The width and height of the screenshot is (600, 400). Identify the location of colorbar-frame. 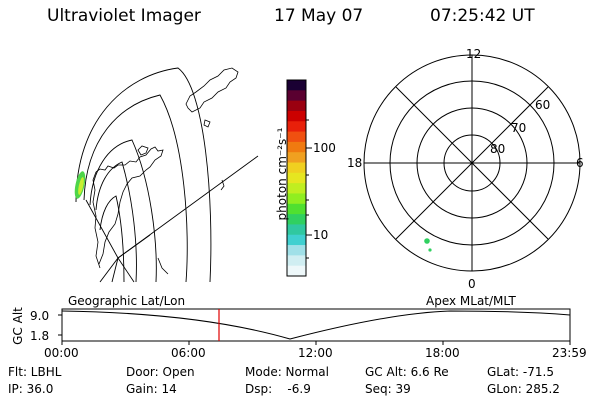
(296, 178).